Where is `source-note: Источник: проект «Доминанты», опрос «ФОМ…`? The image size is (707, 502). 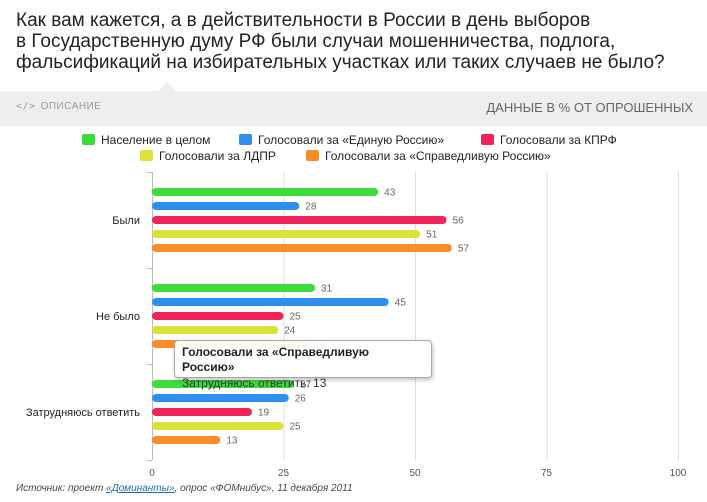 source-note: Источник: проект «Доминанты», опрос «ФОМ… is located at coordinates (184, 488).